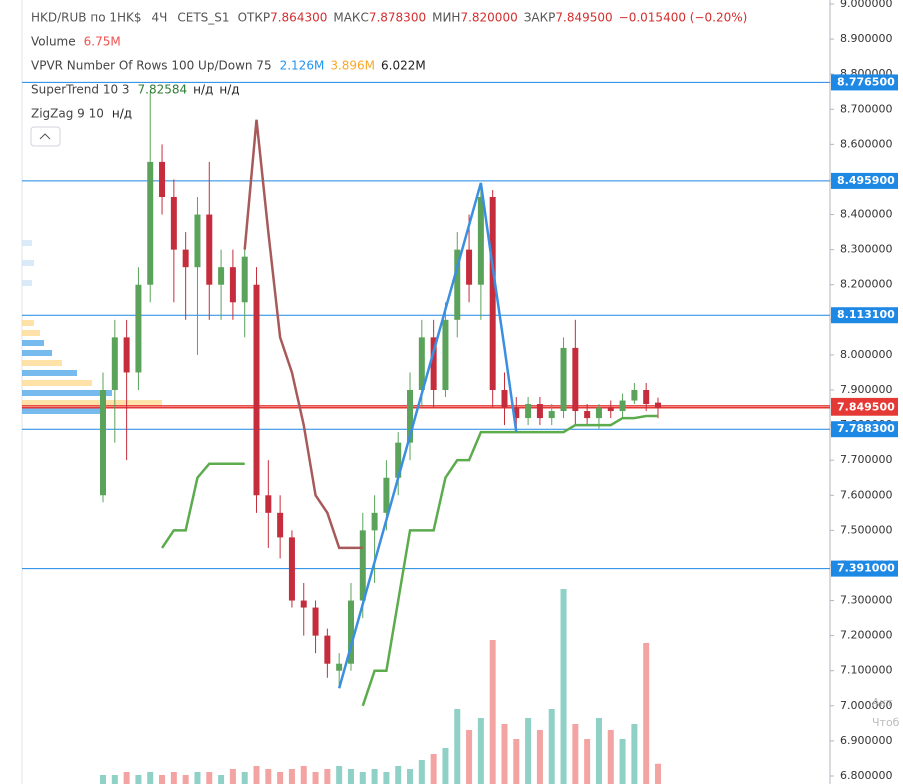  What do you see at coordinates (80, 90) in the screenshot?
I see `legend-text: SuperTrend 10 3` at bounding box center [80, 90].